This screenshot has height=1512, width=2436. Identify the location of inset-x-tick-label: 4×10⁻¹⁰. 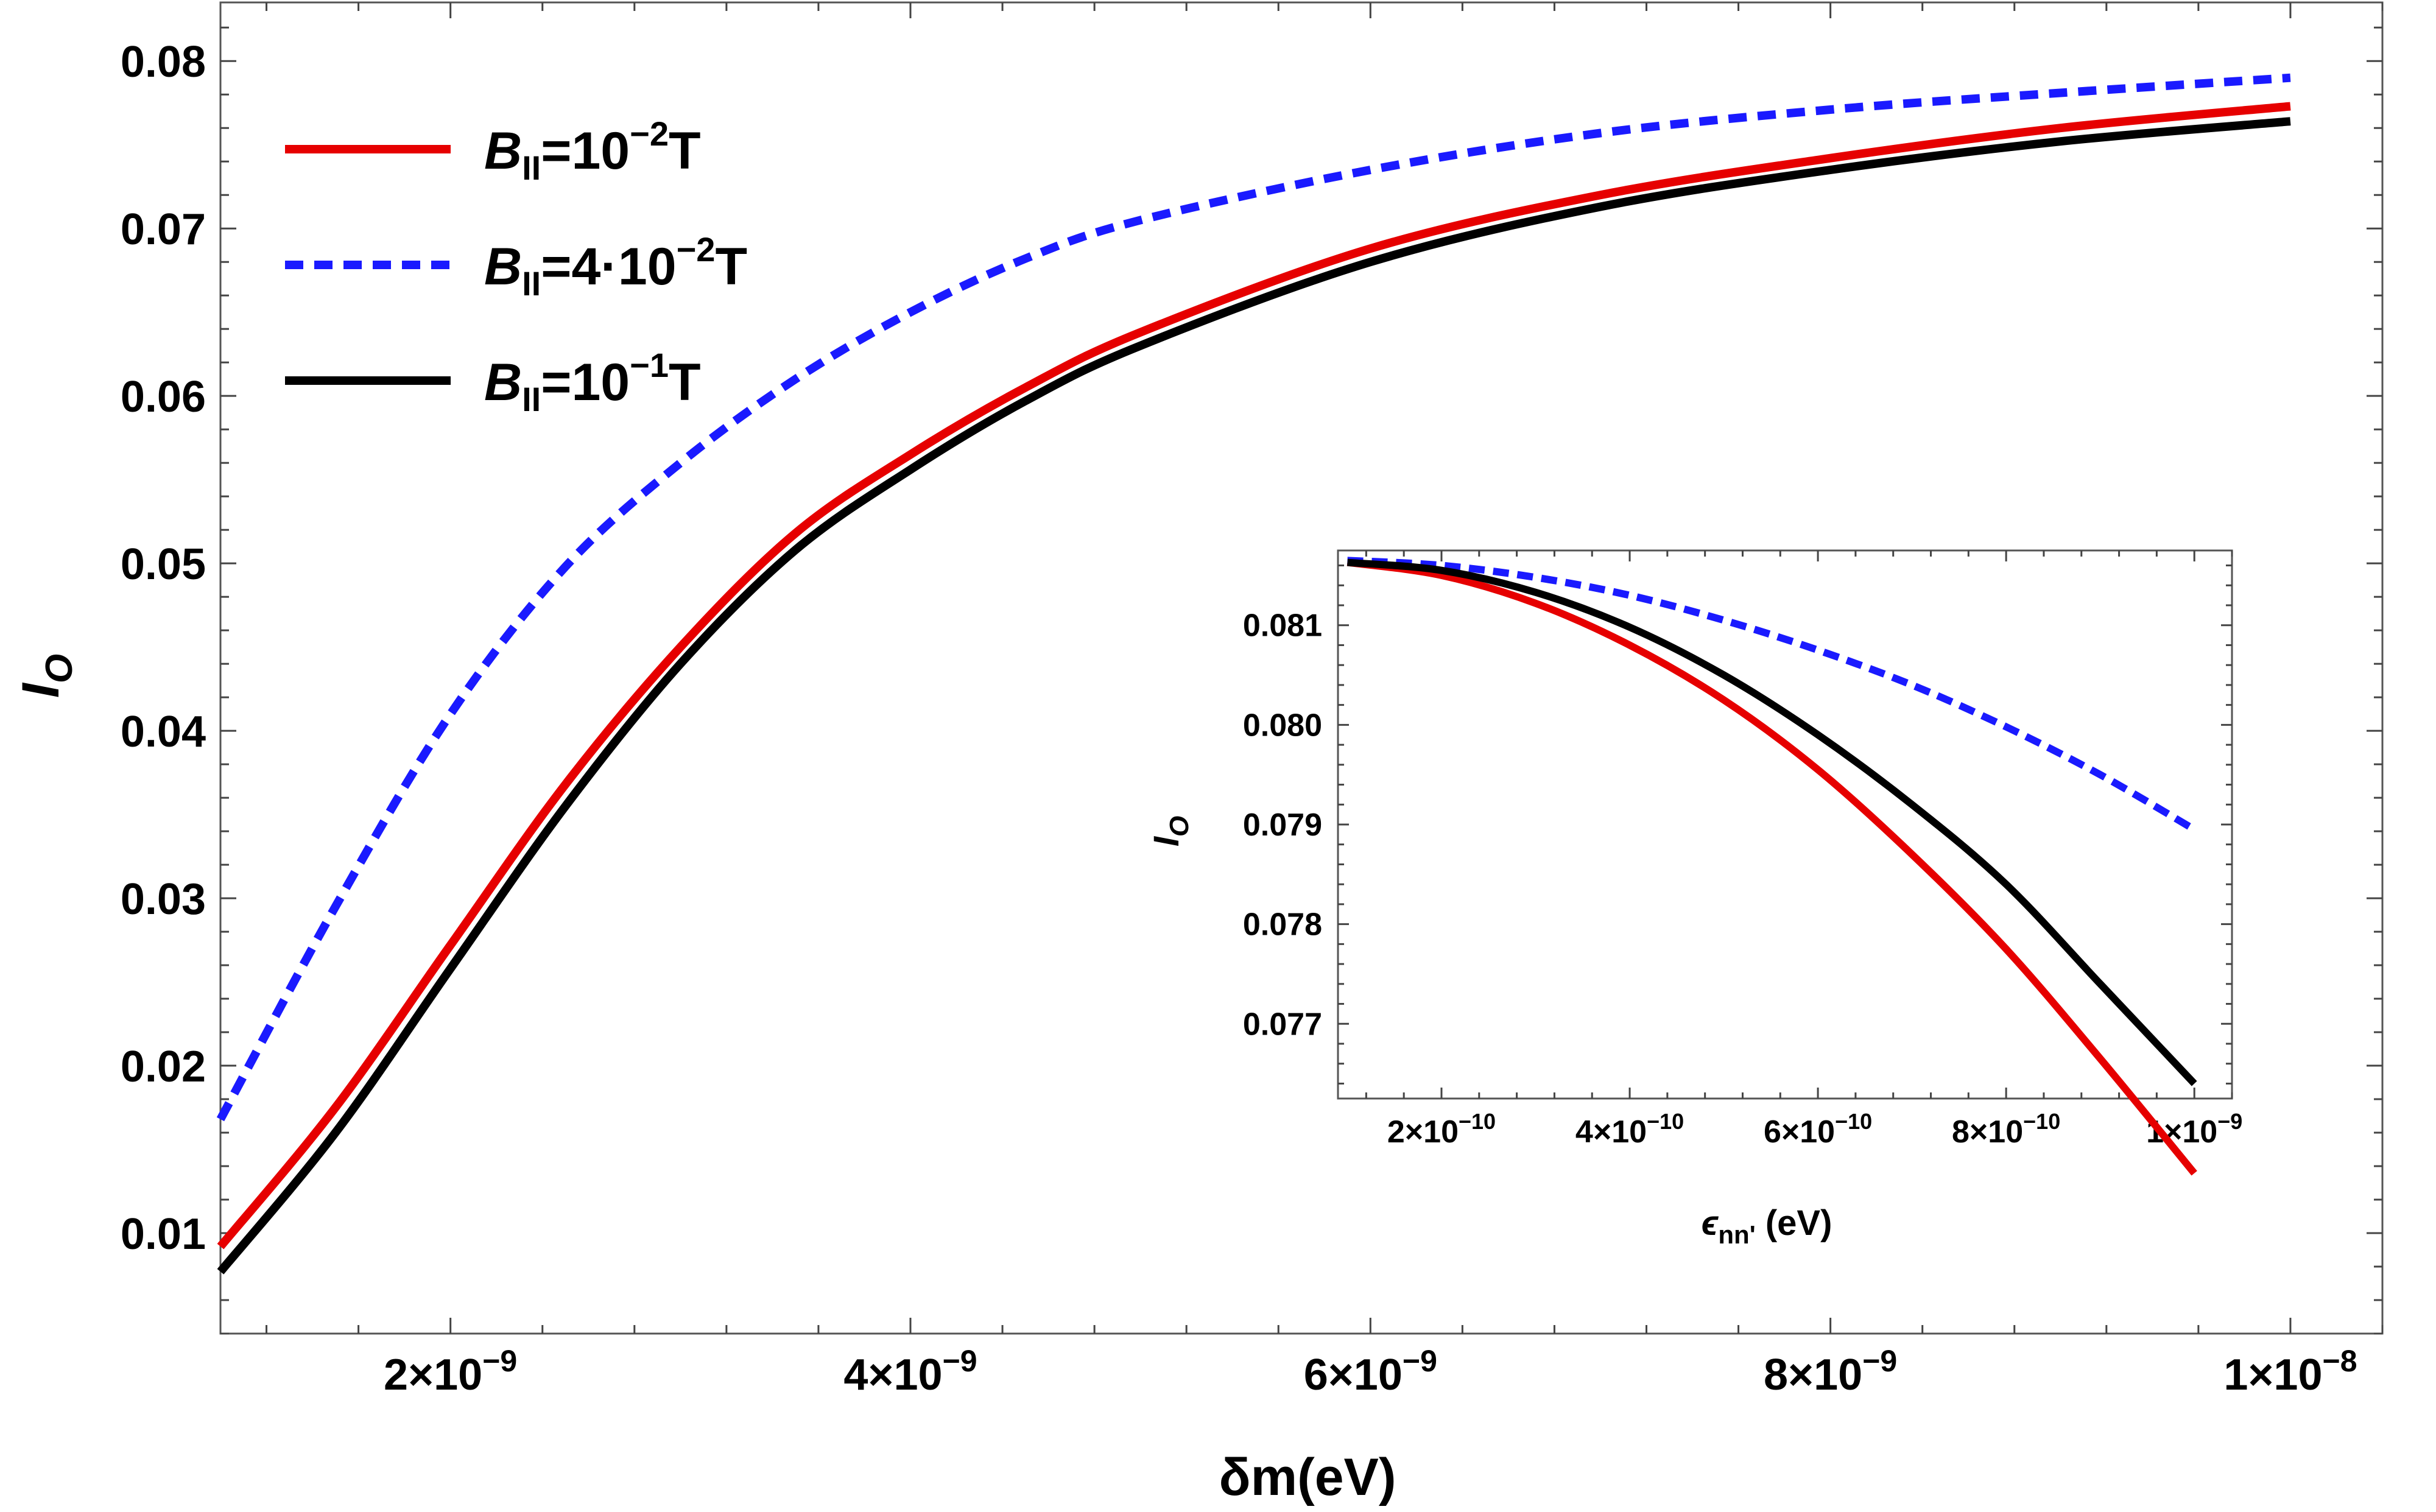
(1629, 1129).